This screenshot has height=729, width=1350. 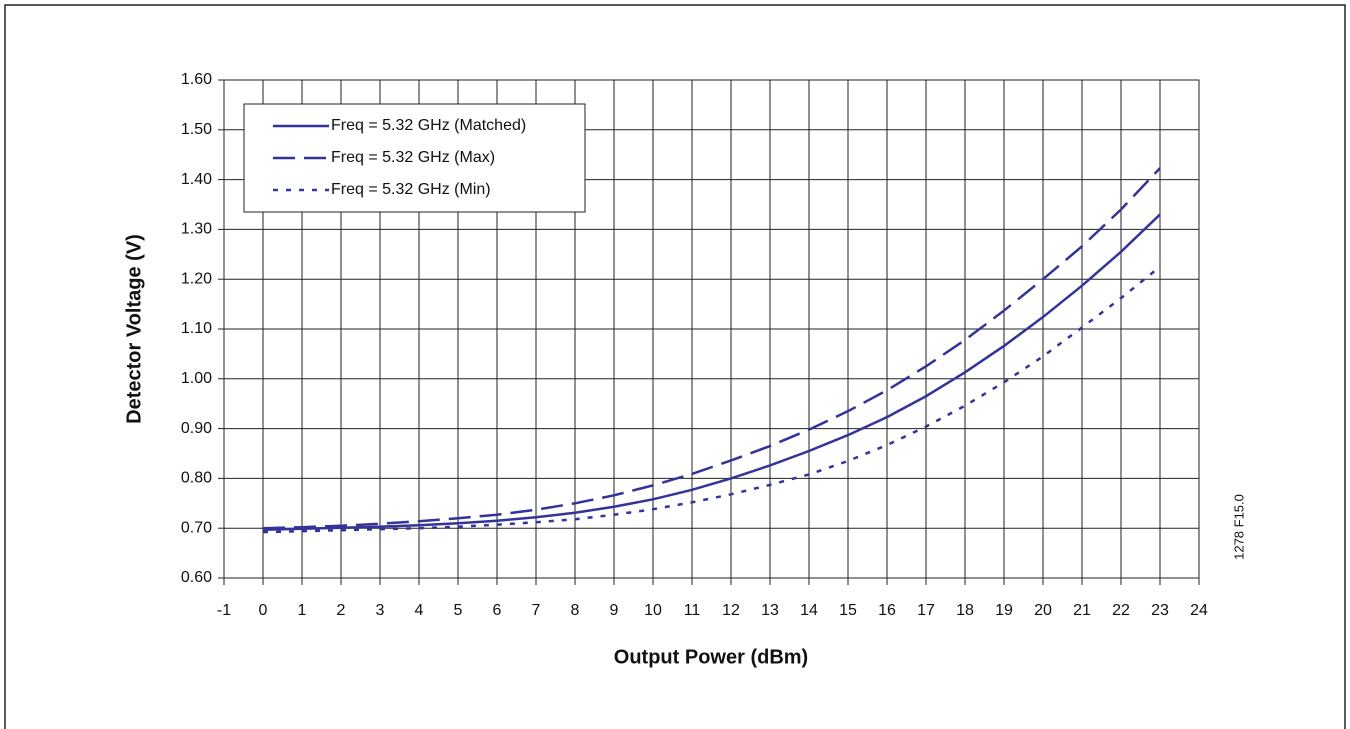 I want to click on y-tick-label: 1.60, so click(x=196, y=79).